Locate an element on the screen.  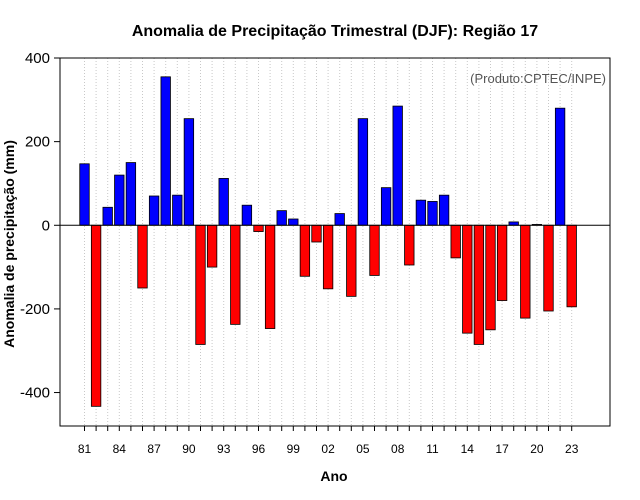
bar-2012 is located at coordinates (444, 210).